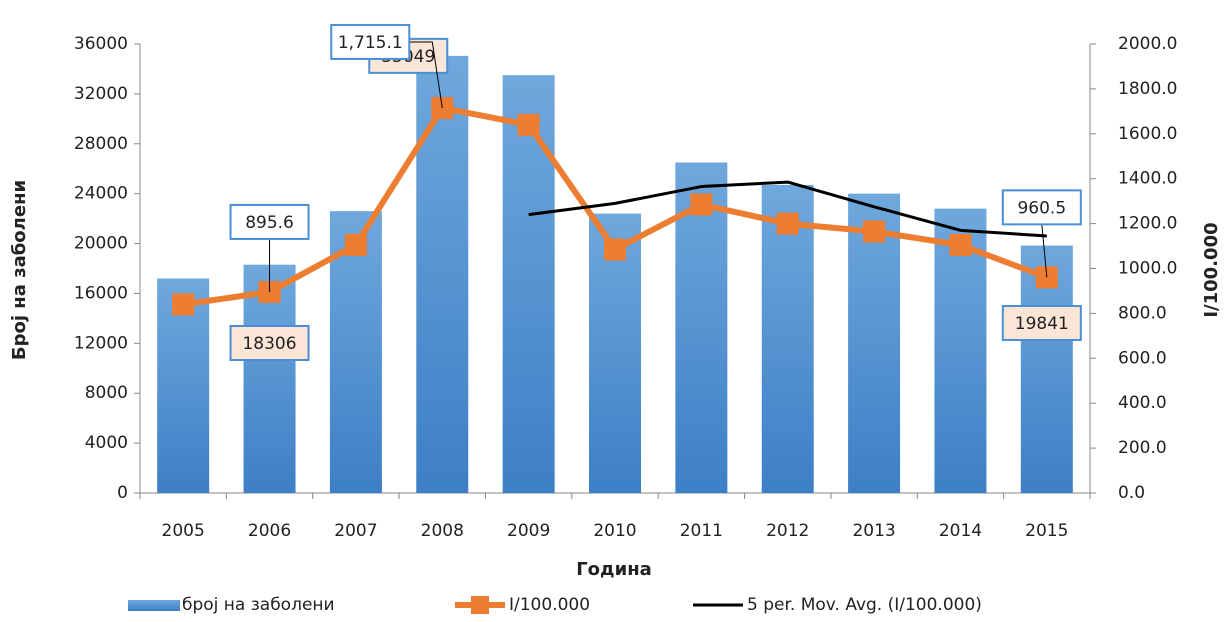  What do you see at coordinates (106, 443) in the screenshot?
I see `y-tick-label: 4000` at bounding box center [106, 443].